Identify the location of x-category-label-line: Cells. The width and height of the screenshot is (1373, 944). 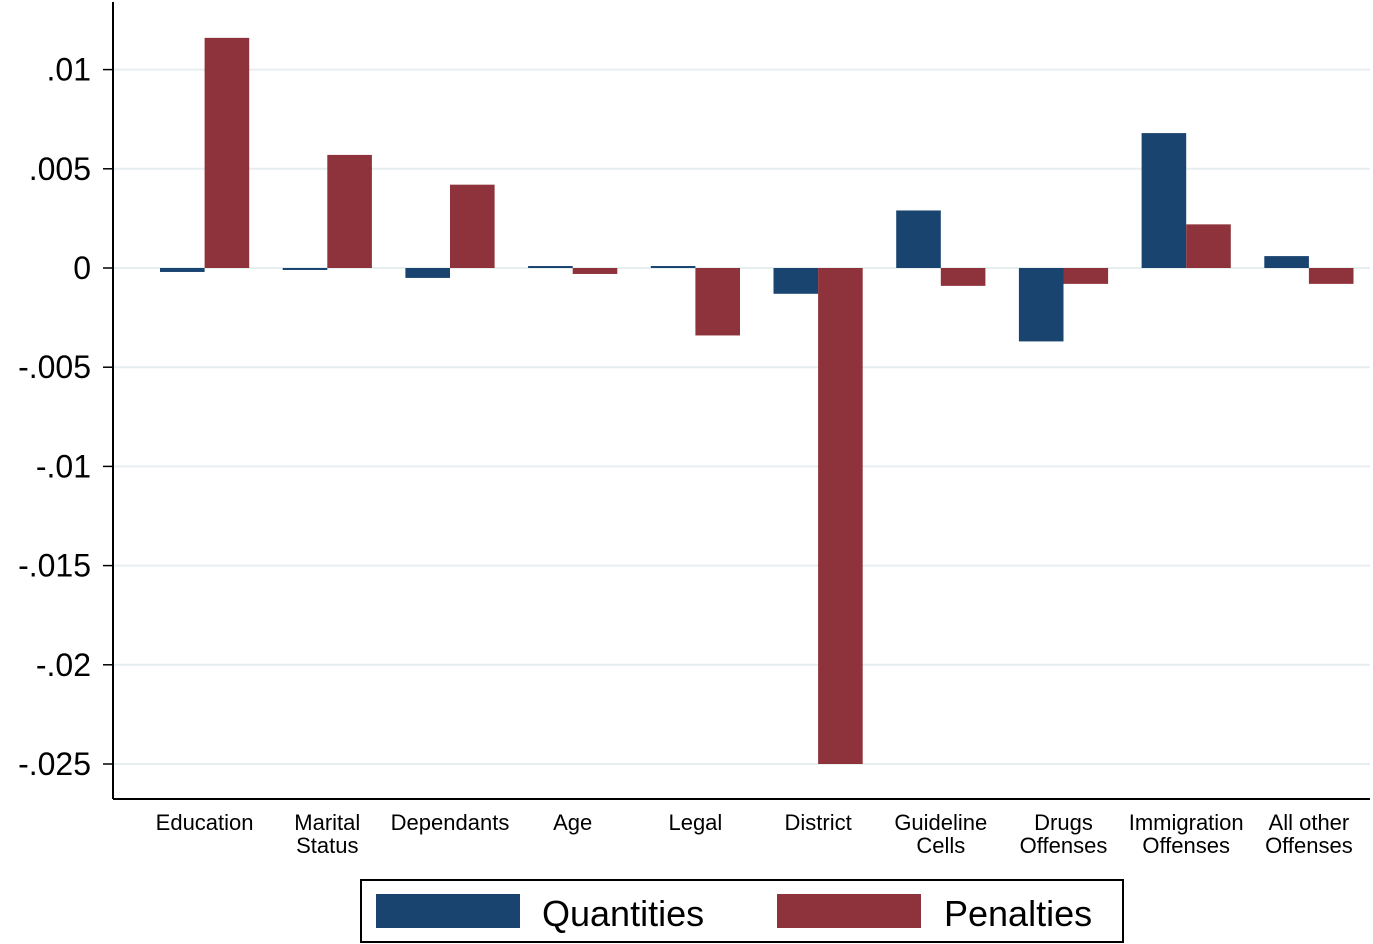
(940, 845).